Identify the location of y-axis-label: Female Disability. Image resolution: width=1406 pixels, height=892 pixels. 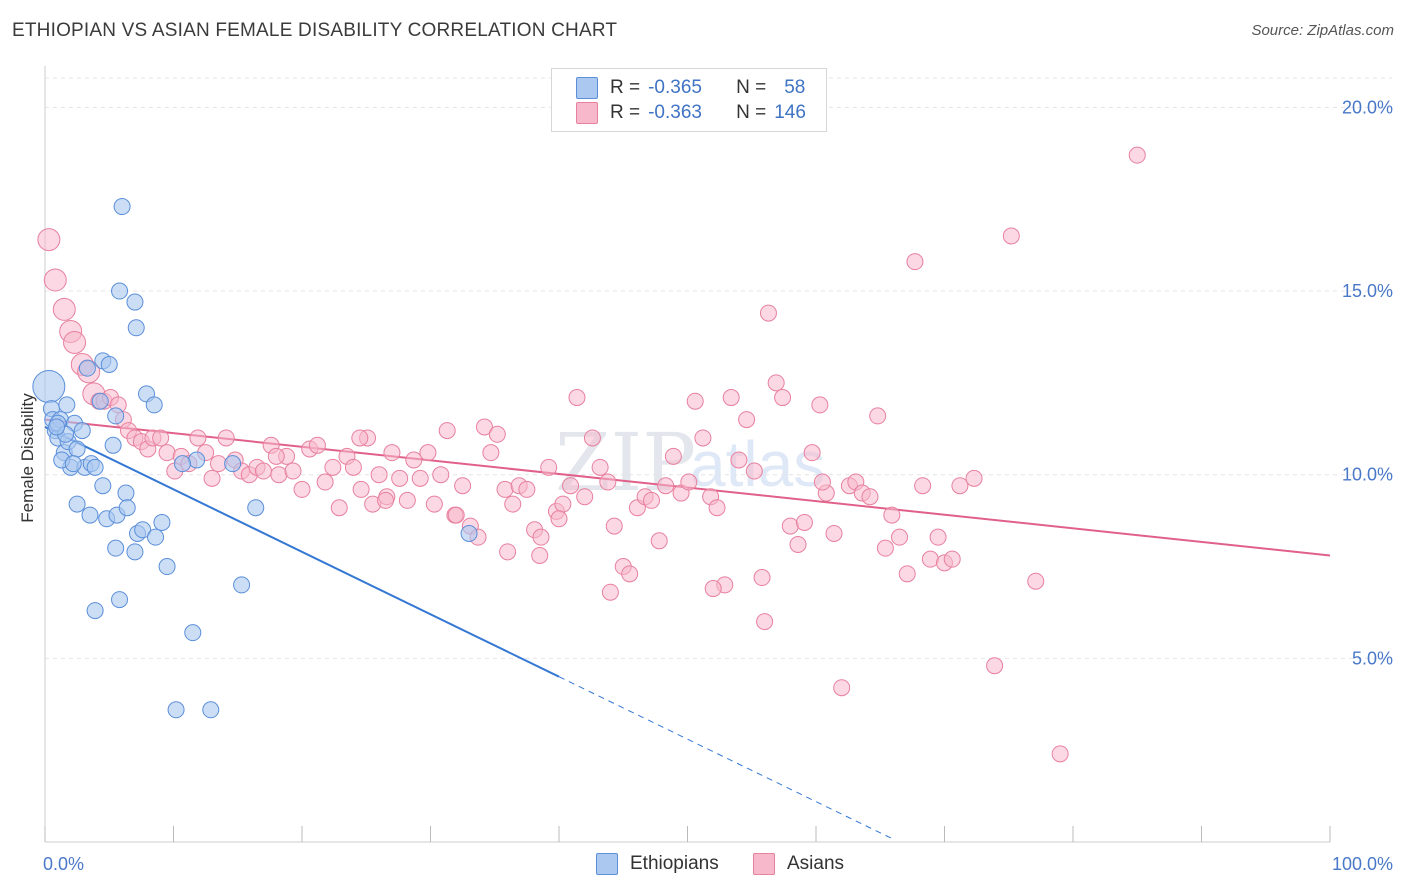
(27, 458).